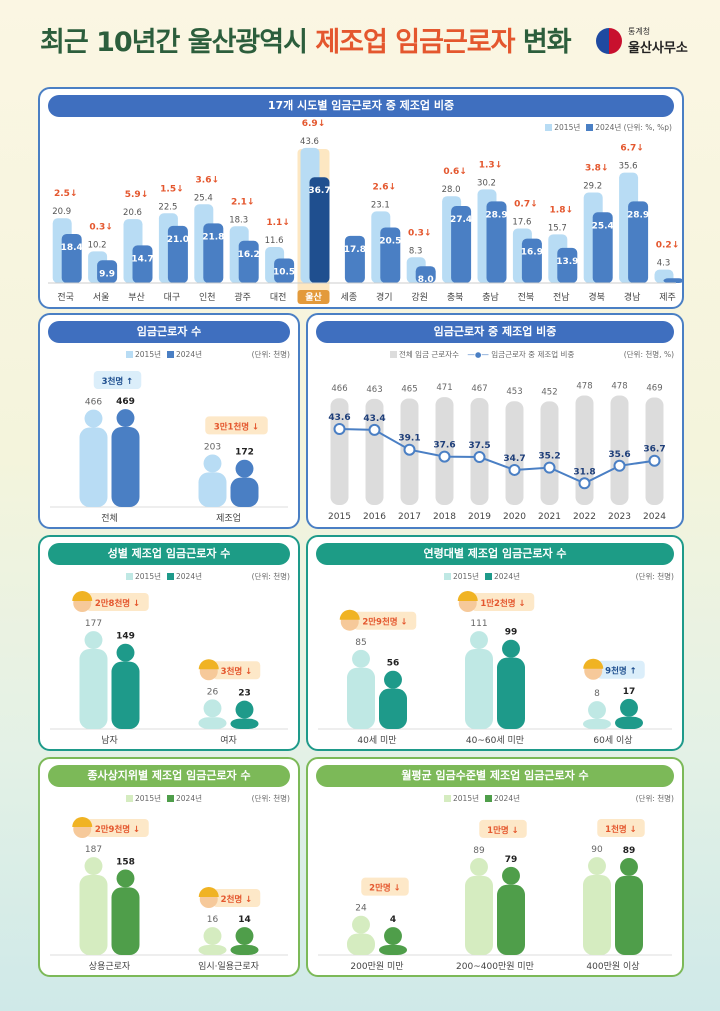 The image size is (720, 1011). Describe the element at coordinates (495, 332) in the screenshot. I see `panel-title: 임금근로자 중 제조업 비중` at that location.